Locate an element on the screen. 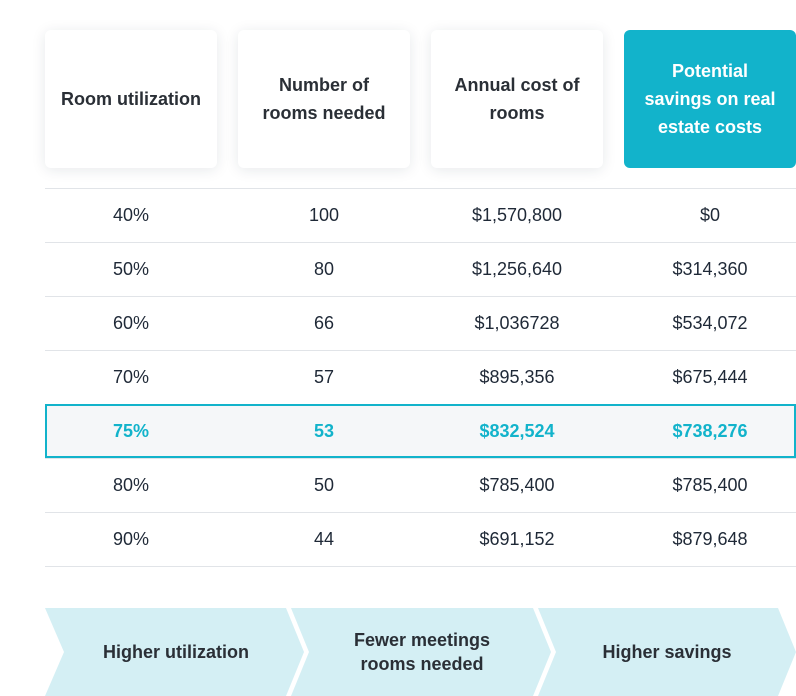  flow-step-higher-savings: Higher savings is located at coordinates (667, 652).